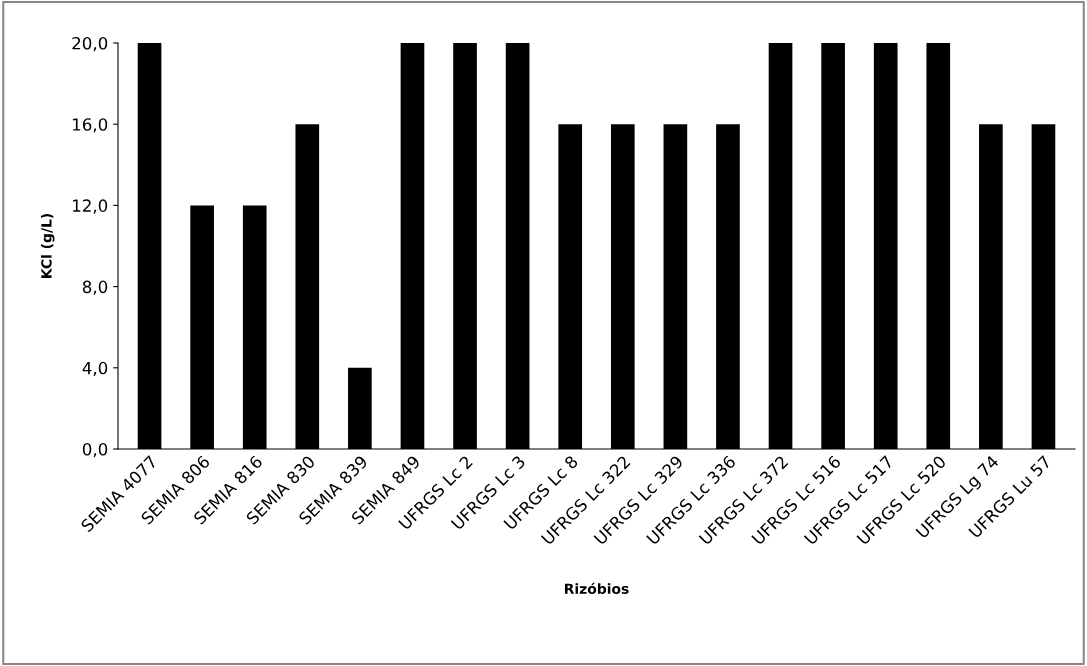 The height and width of the screenshot is (666, 1087). Describe the element at coordinates (90, 44) in the screenshot. I see `y-tick-label: 20,0` at that location.